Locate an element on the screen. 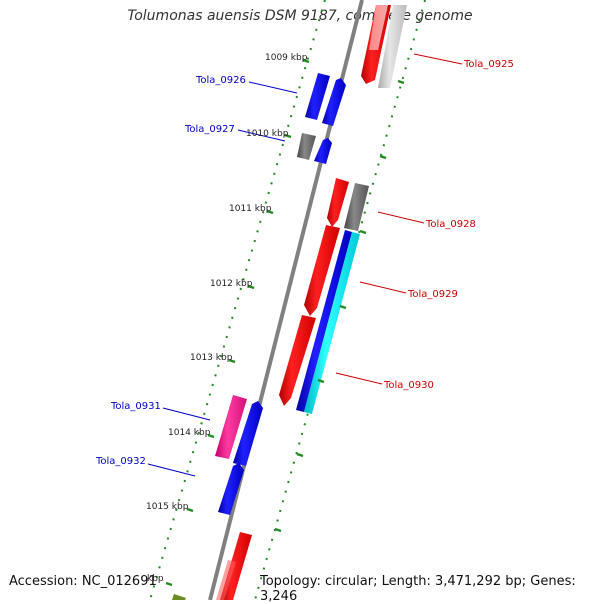  tick-label-1012: 1012 kbp is located at coordinates (231, 284).